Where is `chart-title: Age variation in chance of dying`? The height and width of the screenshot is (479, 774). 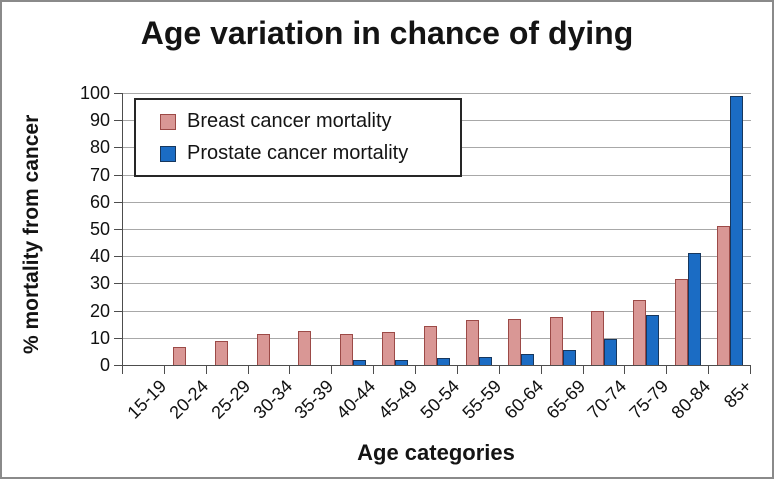
chart-title: Age variation in chance of dying is located at coordinates (387, 33).